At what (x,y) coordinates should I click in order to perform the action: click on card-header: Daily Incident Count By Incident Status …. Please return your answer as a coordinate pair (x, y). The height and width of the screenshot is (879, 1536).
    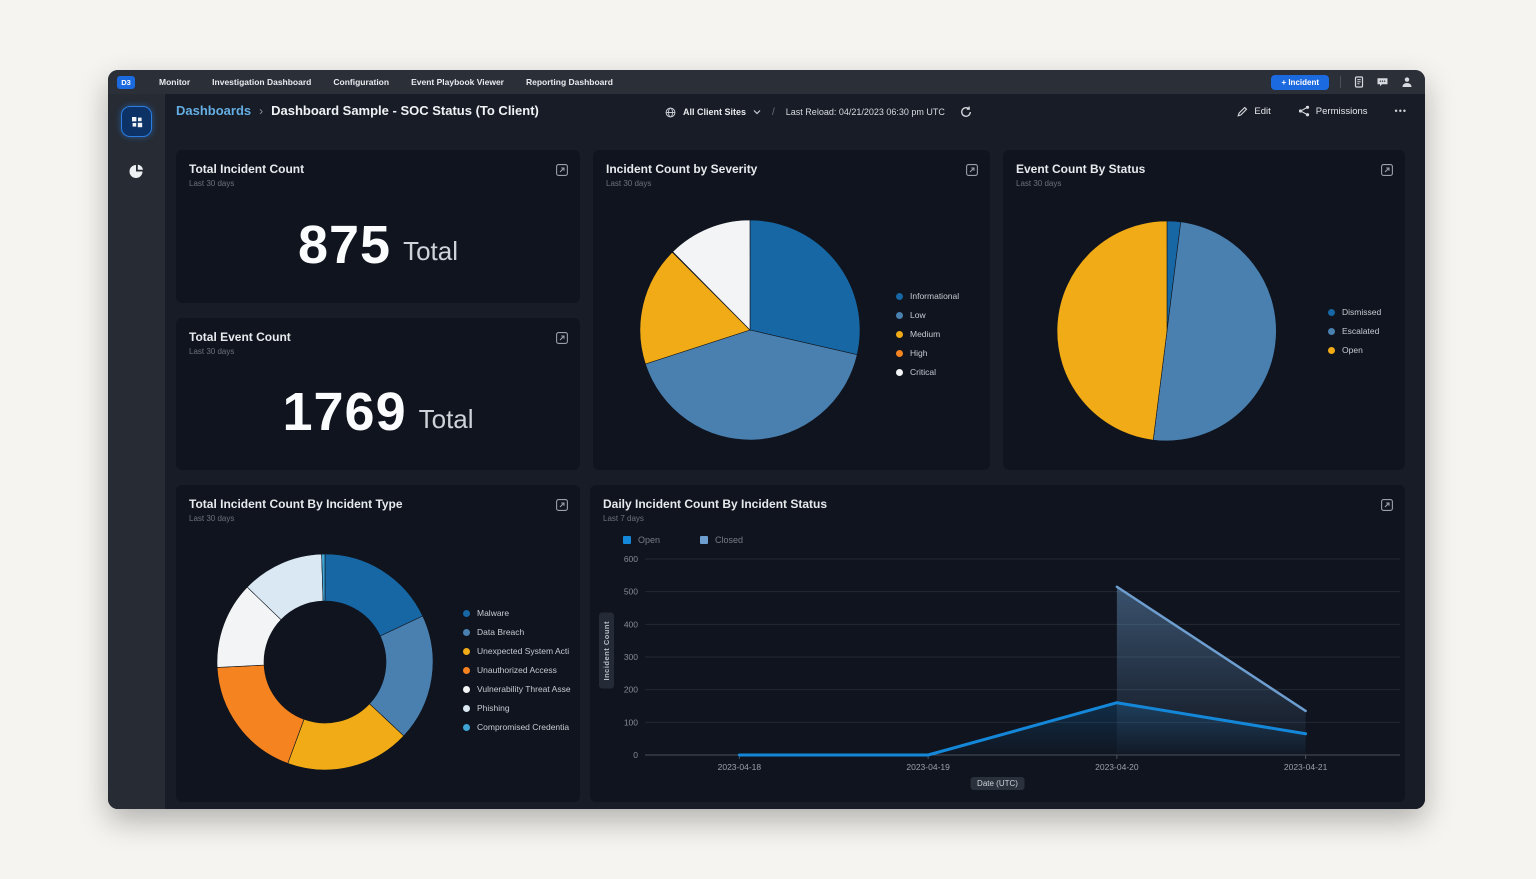
    Looking at the image, I should click on (997, 504).